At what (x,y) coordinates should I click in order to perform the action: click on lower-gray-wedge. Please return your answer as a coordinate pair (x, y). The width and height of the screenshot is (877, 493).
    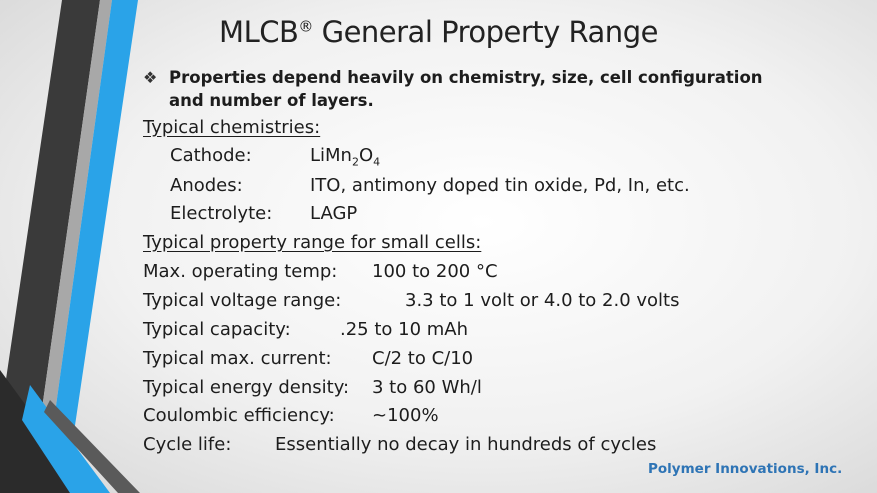
    Looking at the image, I should click on (92, 446).